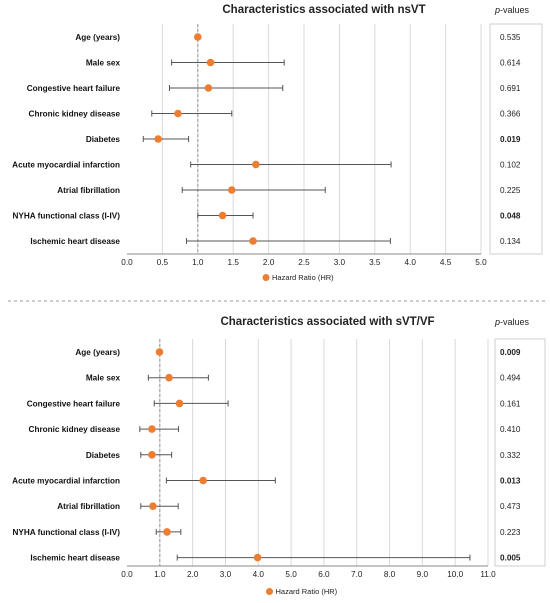 This screenshot has width=550, height=603. What do you see at coordinates (488, 574) in the screenshot?
I see `x-tick-label: 11.0` at bounding box center [488, 574].